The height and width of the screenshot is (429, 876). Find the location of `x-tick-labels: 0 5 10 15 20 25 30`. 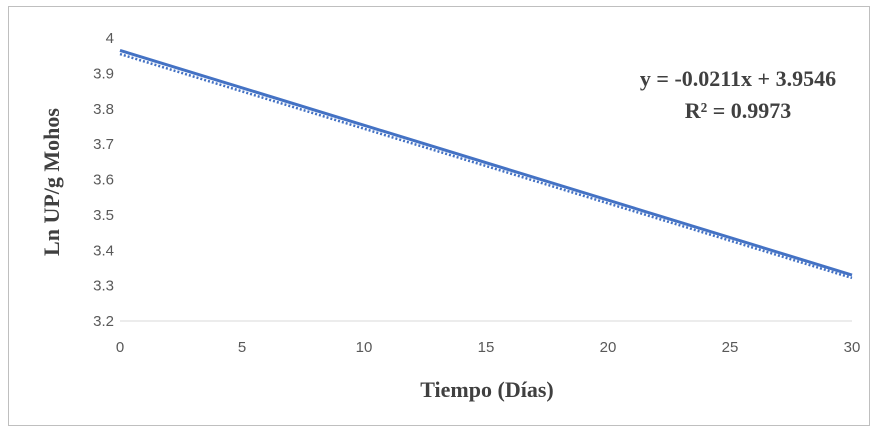

x-tick-labels: 0 5 10 15 20 25 30 is located at coordinates (488, 347).